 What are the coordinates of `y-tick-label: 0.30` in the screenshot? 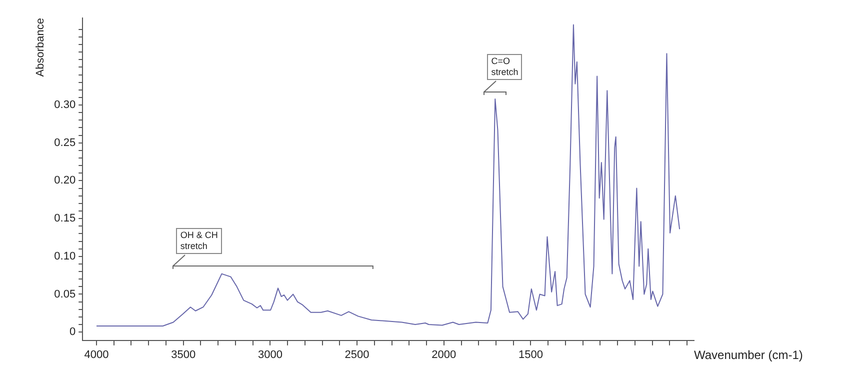 It's located at (65, 105).